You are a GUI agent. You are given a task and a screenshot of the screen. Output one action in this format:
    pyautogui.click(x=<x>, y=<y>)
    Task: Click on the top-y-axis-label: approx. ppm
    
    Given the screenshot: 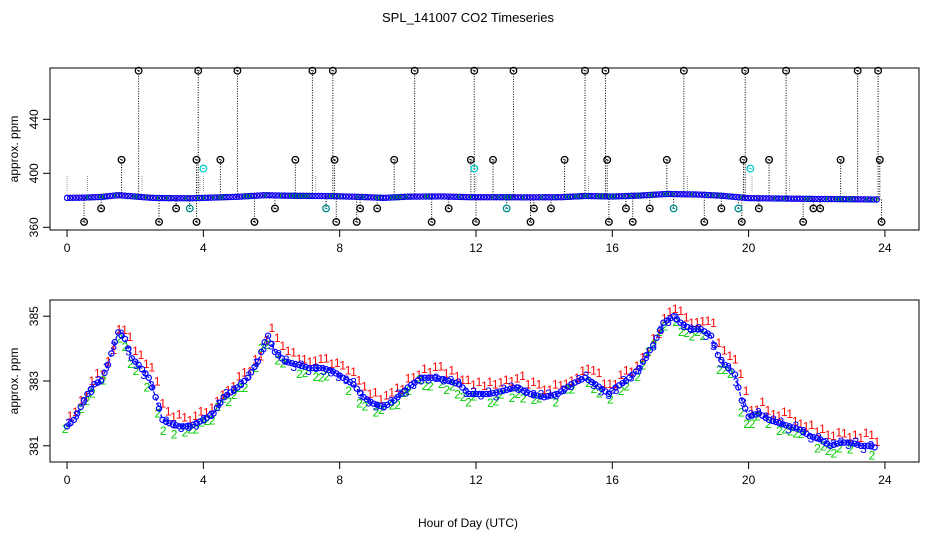 What is the action you would take?
    pyautogui.click(x=14, y=149)
    